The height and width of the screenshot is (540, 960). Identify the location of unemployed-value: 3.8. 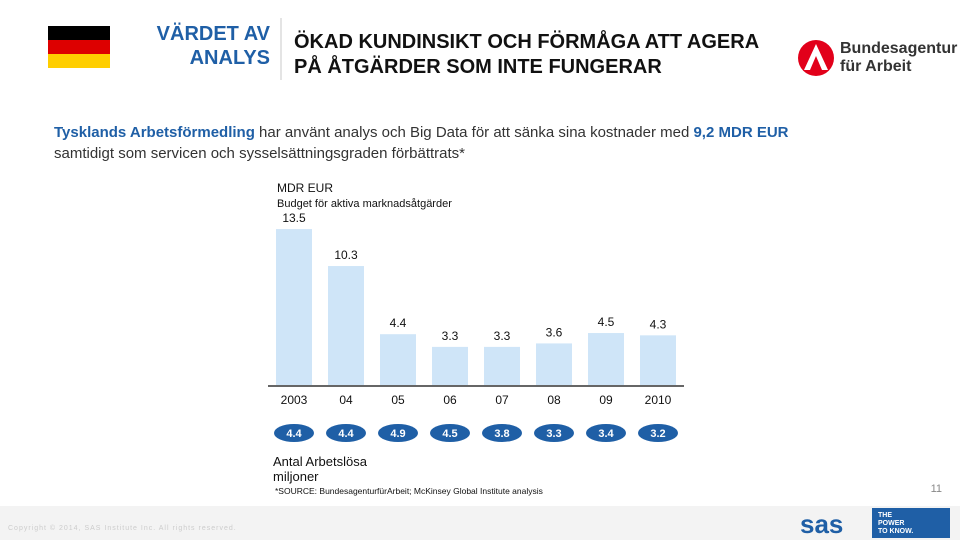
(501, 434).